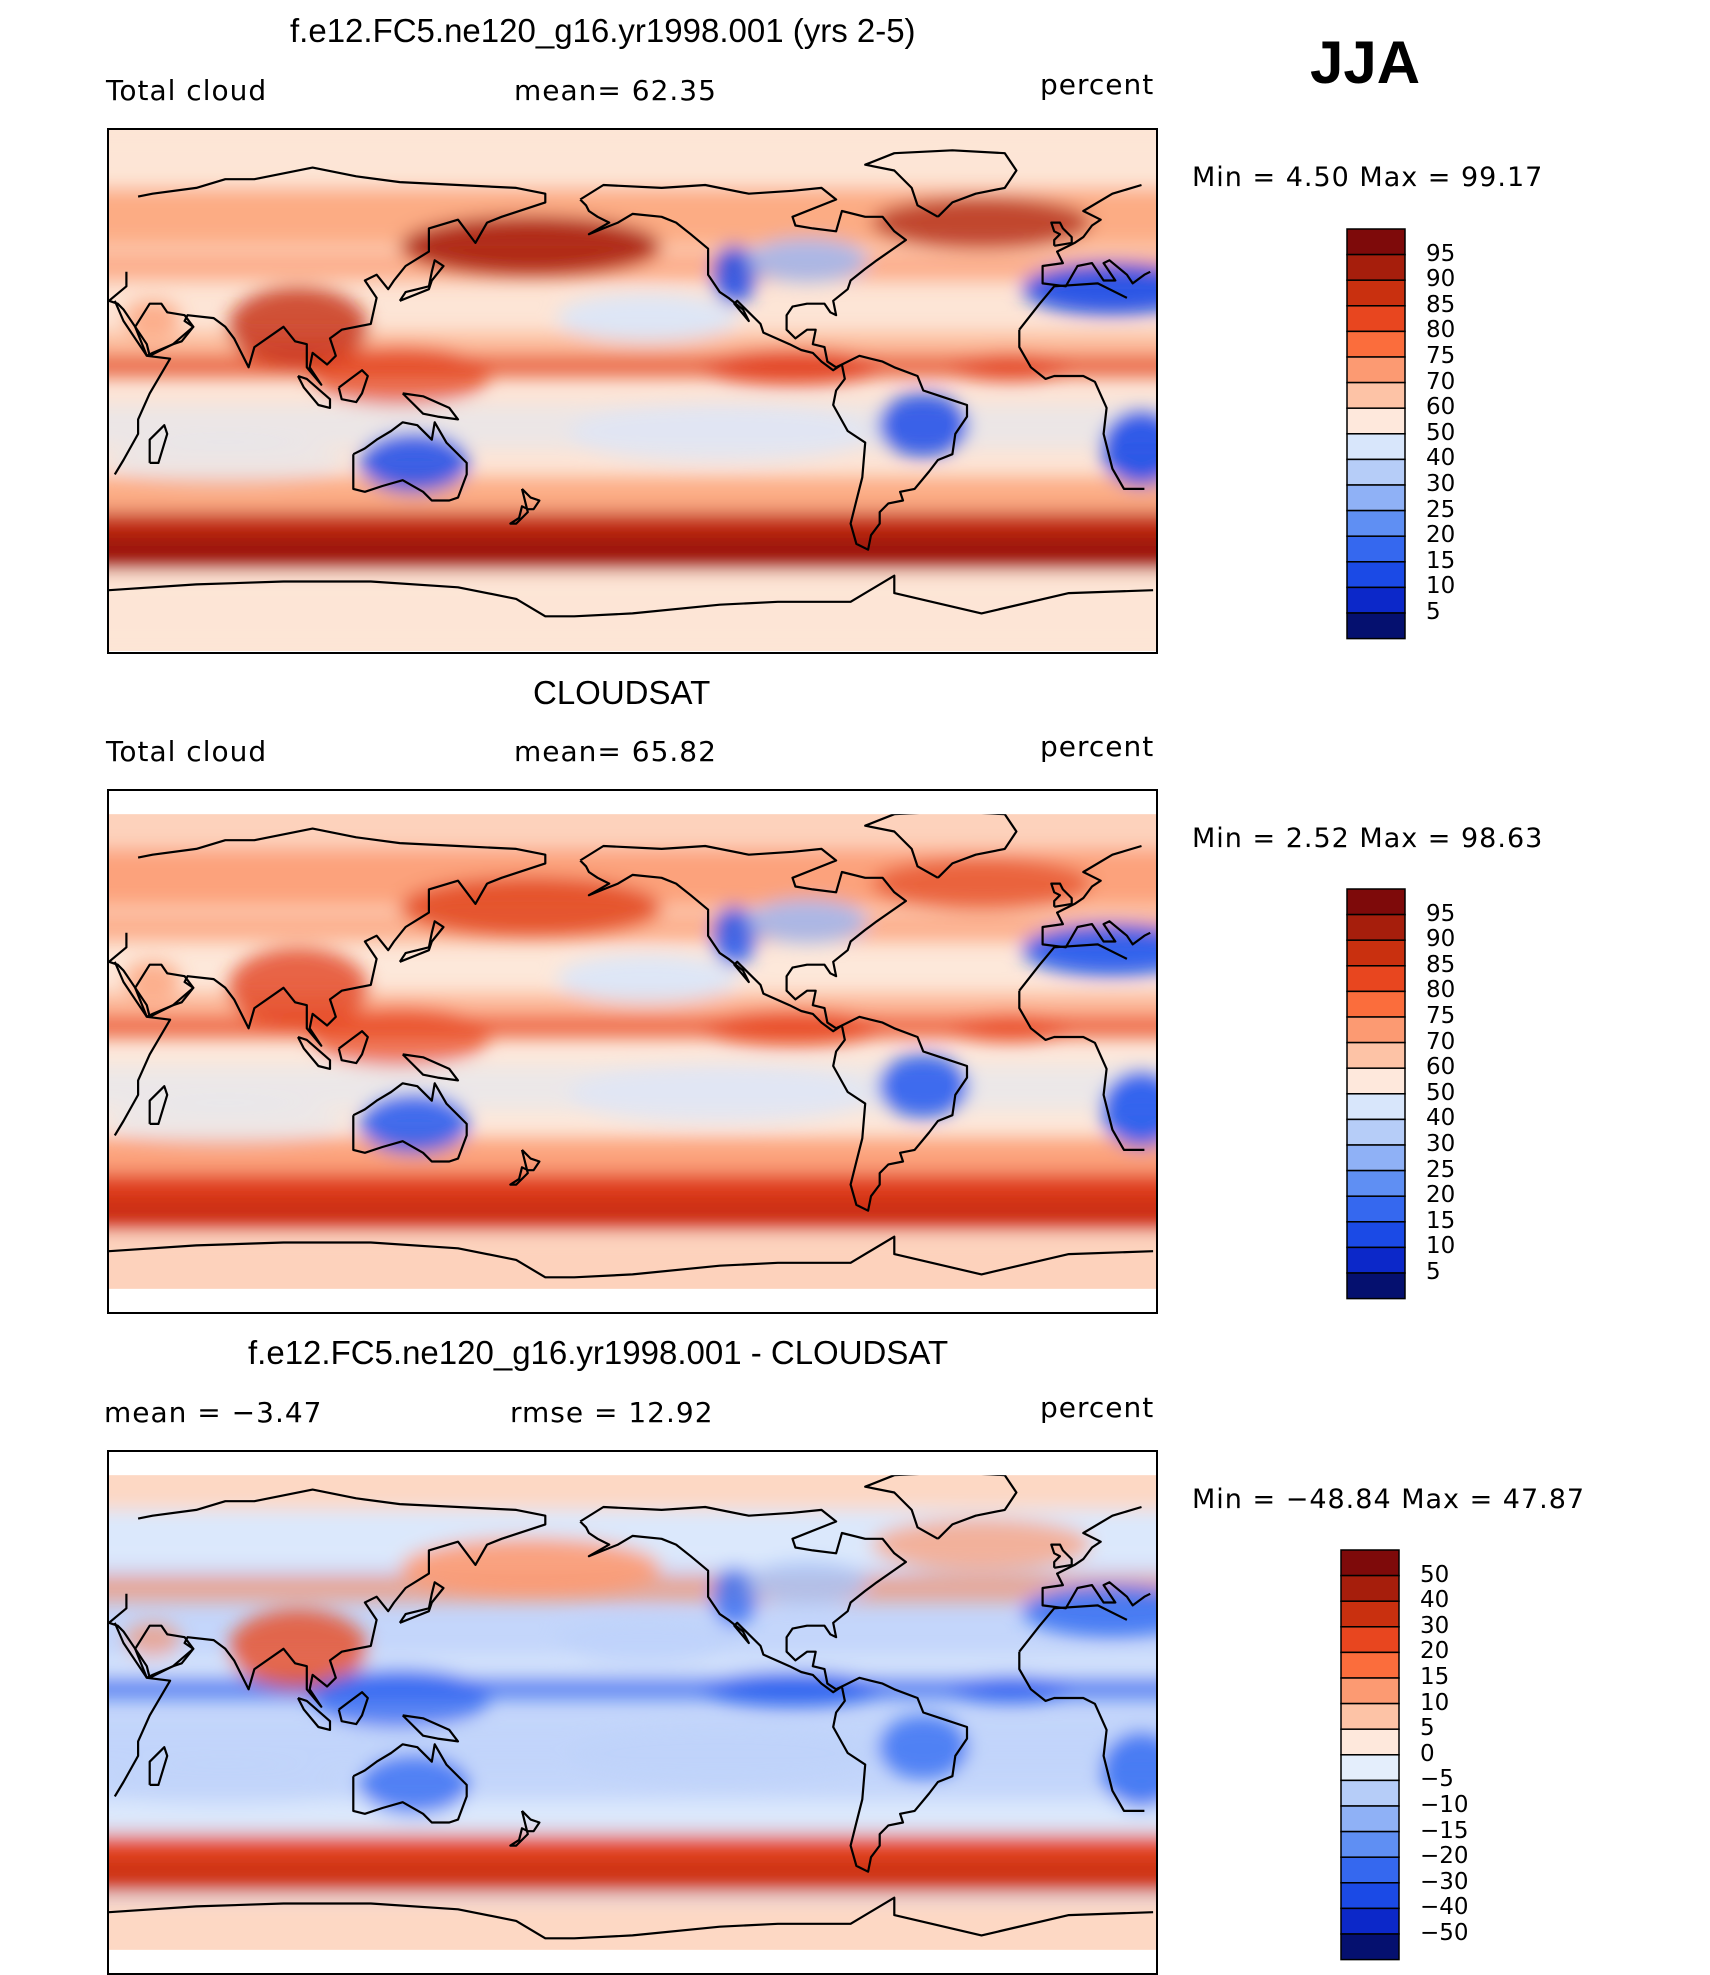  What do you see at coordinates (1365, 62) in the screenshot?
I see `season-label: JJA` at bounding box center [1365, 62].